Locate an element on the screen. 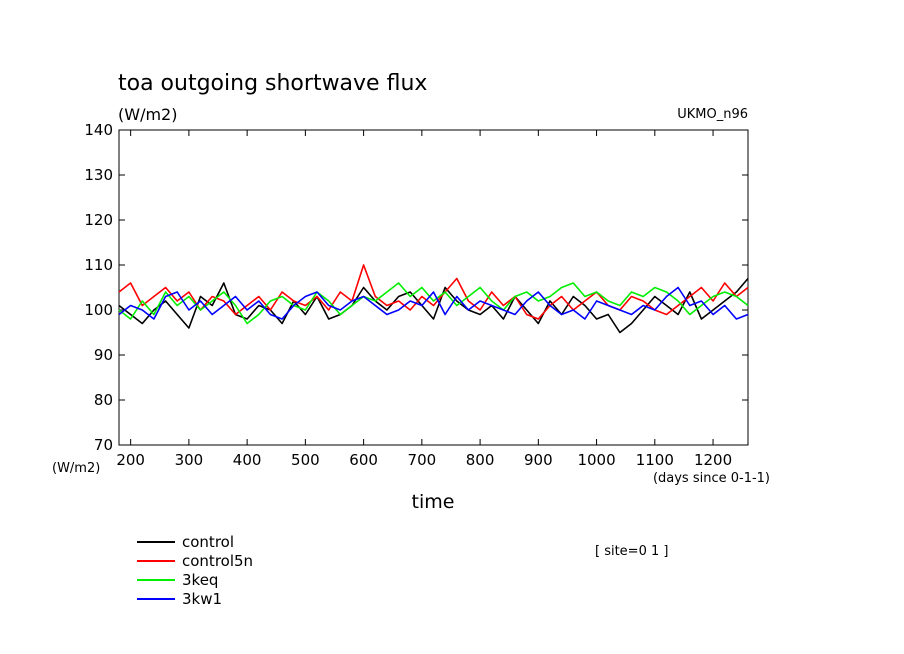  series-line-control5n is located at coordinates (433, 292).